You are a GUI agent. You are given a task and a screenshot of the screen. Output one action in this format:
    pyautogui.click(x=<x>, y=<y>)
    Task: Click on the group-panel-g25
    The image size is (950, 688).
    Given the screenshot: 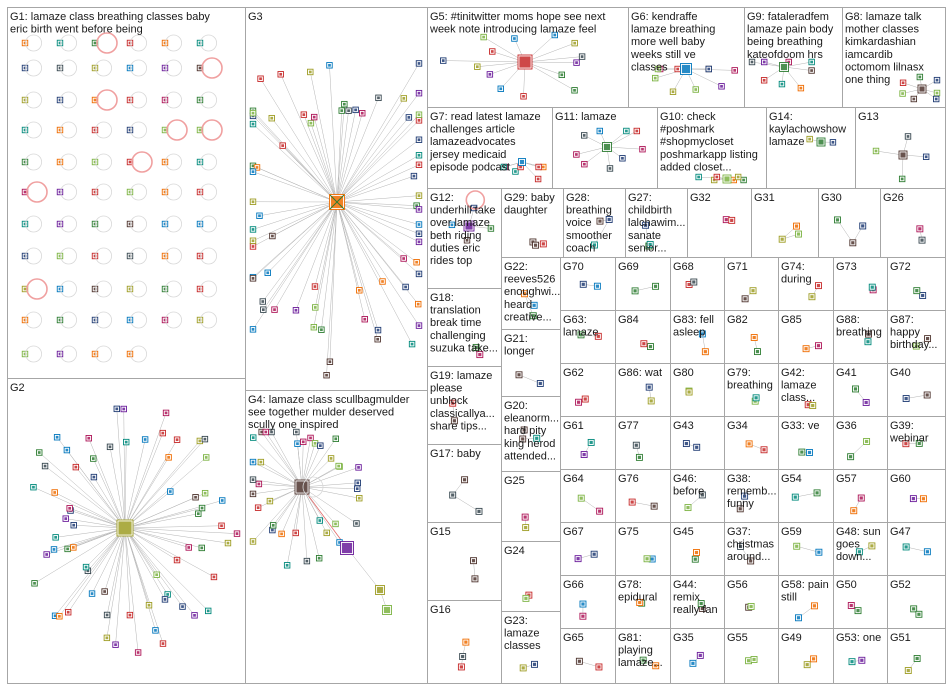 What is the action you would take?
    pyautogui.click(x=531, y=506)
    